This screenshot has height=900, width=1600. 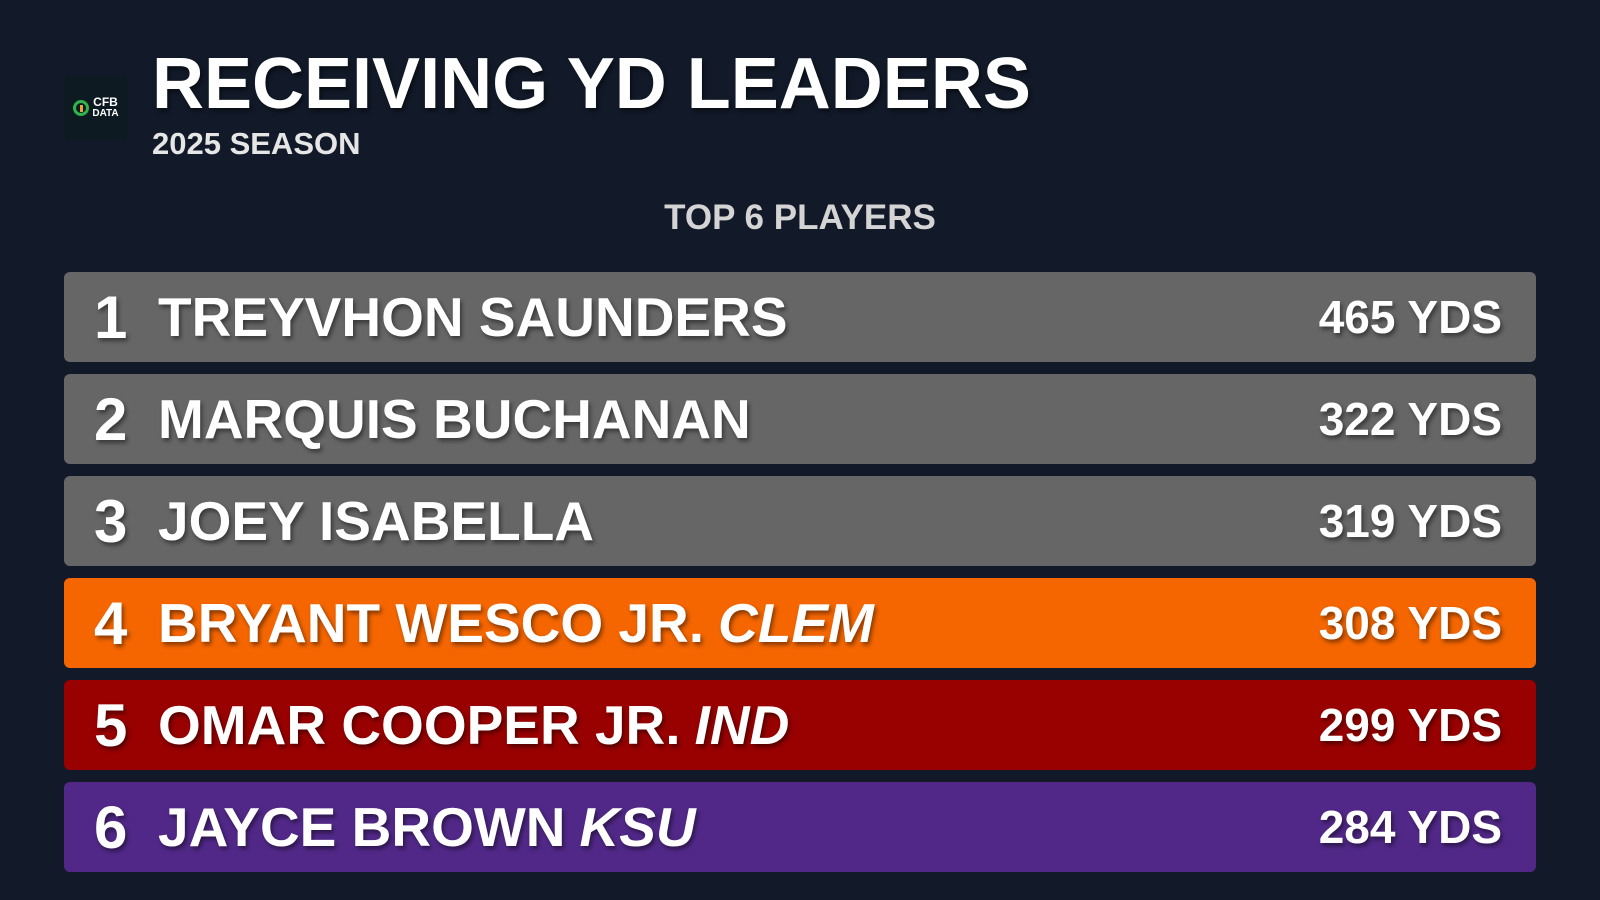 I want to click on row-rank: 5, so click(x=111, y=725).